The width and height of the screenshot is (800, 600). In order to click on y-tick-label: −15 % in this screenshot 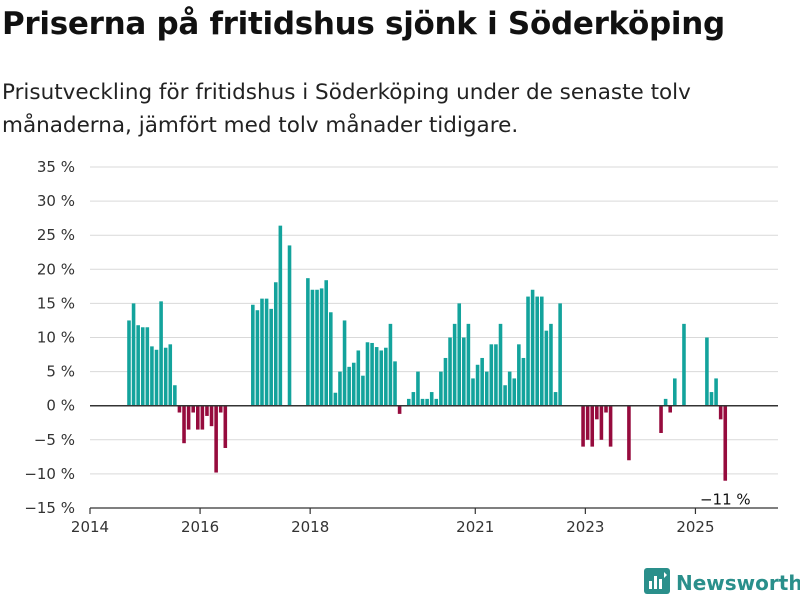, I will do `click(49, 508)`.